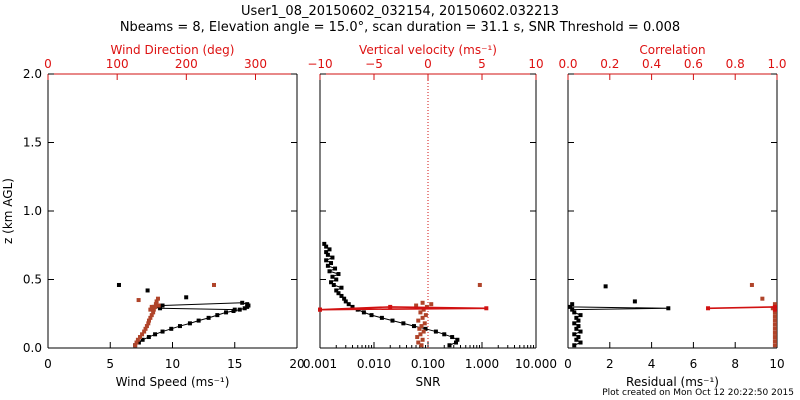 This screenshot has width=800, height=400. What do you see at coordinates (694, 364) in the screenshot?
I see `xtick-label-residual: 6` at bounding box center [694, 364].